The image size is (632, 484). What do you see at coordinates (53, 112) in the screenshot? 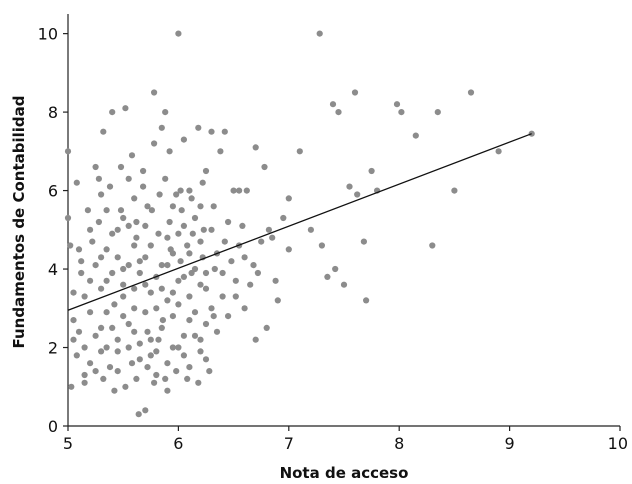
I see `y-tick-label: 8` at bounding box center [53, 112].